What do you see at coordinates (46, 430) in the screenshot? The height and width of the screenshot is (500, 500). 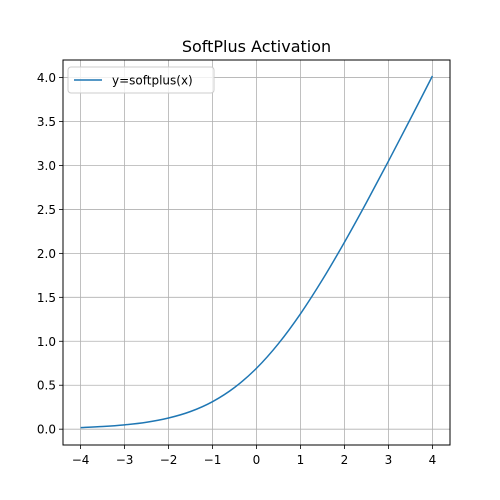 I see `y-tick-label: 0.0` at bounding box center [46, 430].